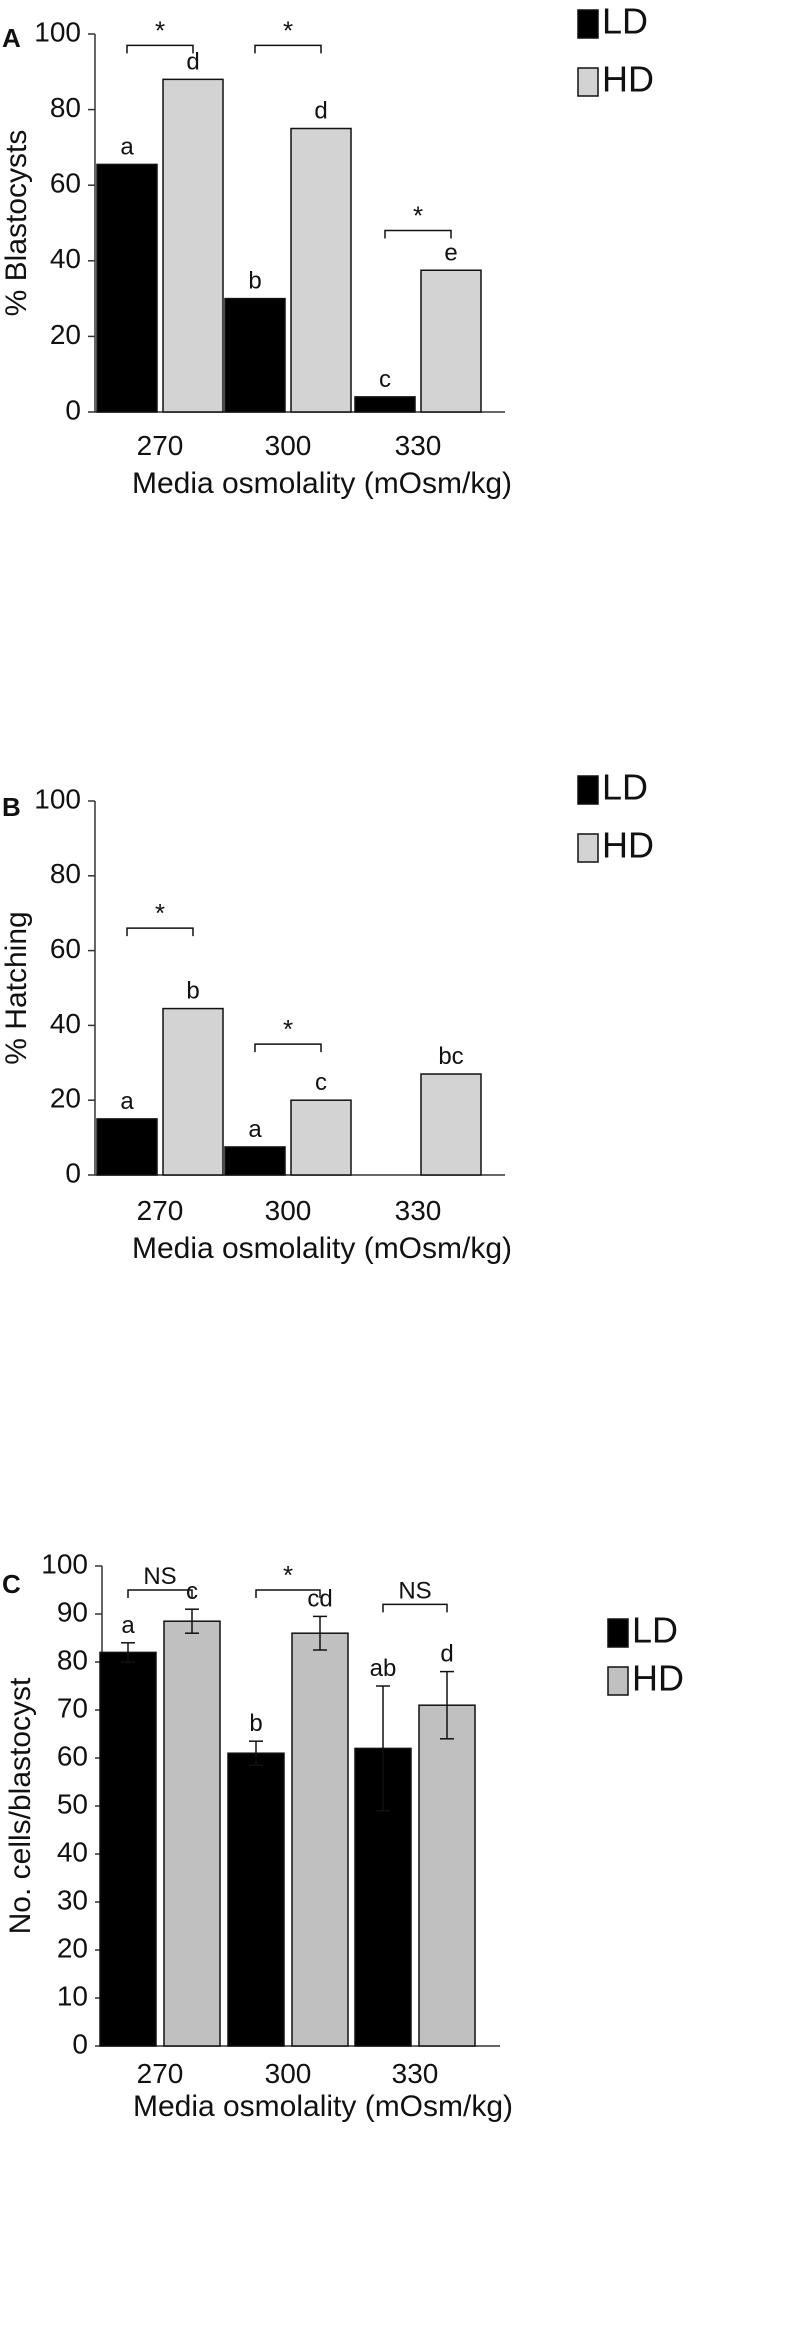 The width and height of the screenshot is (793, 2345). What do you see at coordinates (450, 1056) in the screenshot?
I see `significance-letter: bc` at bounding box center [450, 1056].